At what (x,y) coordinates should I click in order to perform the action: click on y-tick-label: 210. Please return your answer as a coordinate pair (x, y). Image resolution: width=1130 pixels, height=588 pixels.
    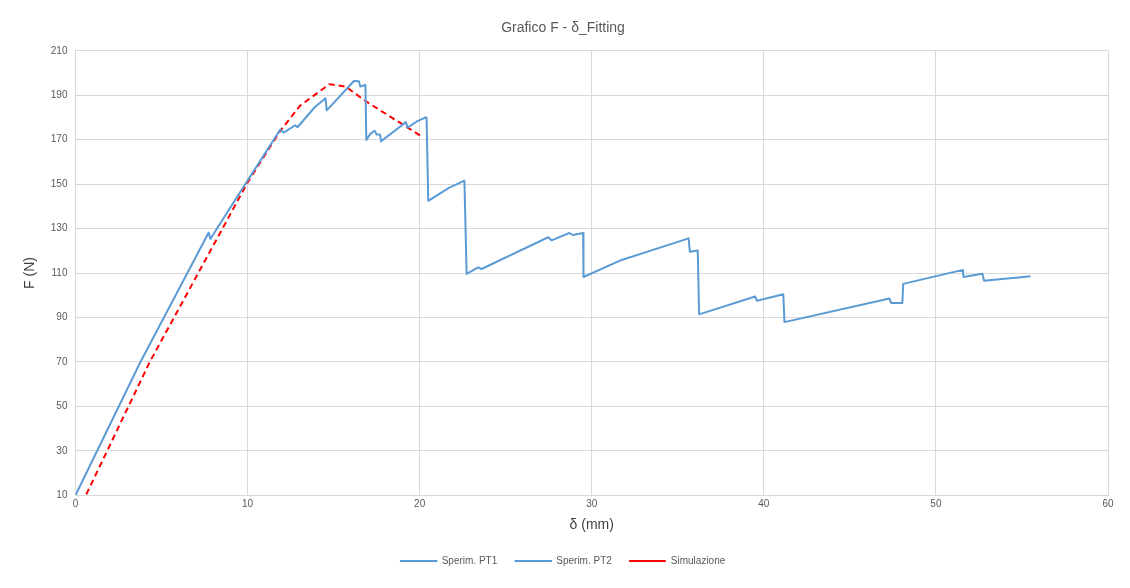
    Looking at the image, I should click on (59, 50).